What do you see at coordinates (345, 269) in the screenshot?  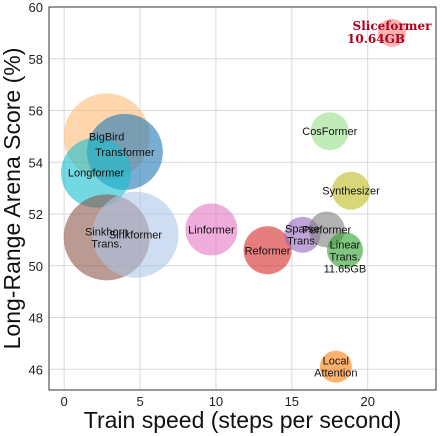 I see `bubble-note-linear-trans: 11.65GB` at bounding box center [345, 269].